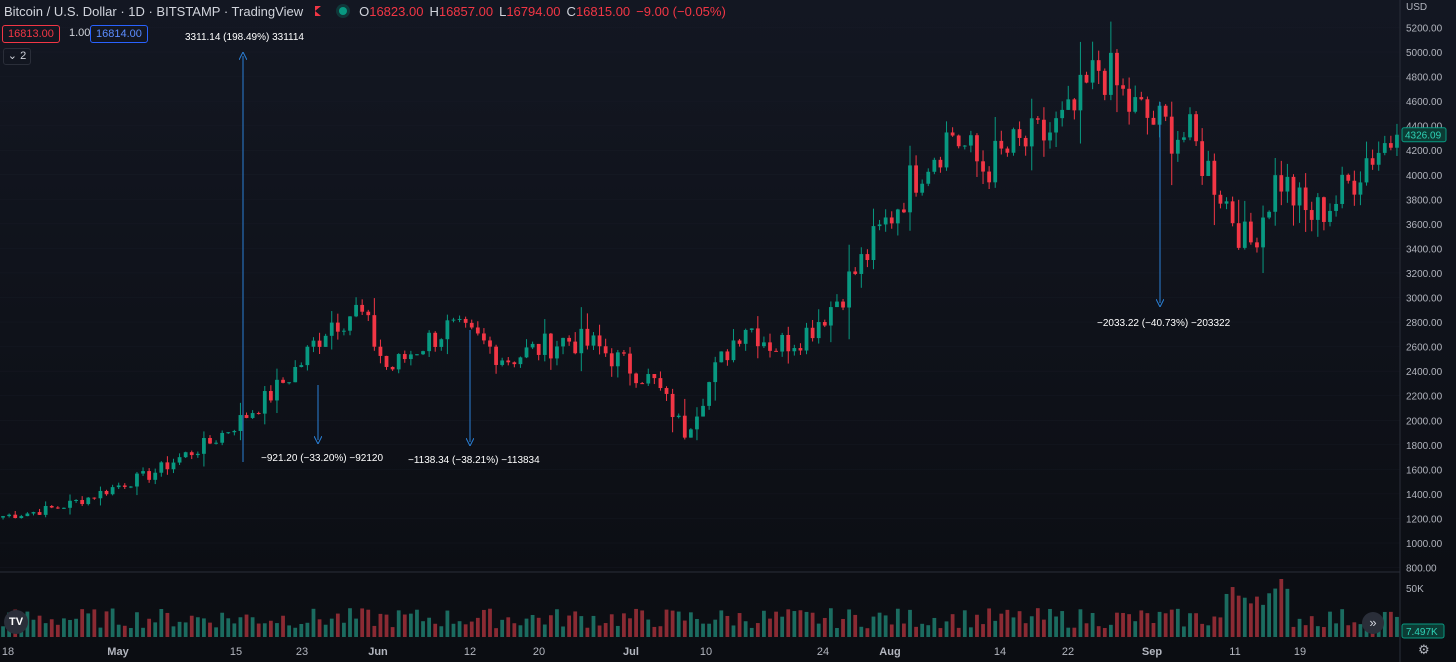 Image resolution: width=1456 pixels, height=662 pixels. I want to click on measure-label: −921.20 (−33.20%) −92120, so click(322, 458).